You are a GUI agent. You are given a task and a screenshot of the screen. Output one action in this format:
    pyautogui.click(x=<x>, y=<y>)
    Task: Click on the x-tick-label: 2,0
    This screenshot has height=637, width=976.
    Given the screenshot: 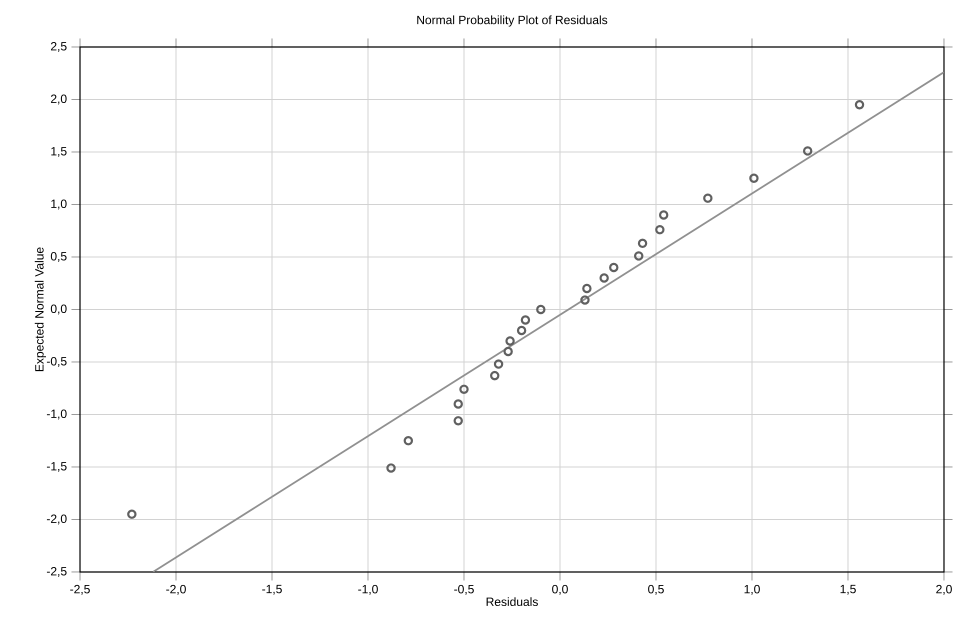 What is the action you would take?
    pyautogui.click(x=944, y=589)
    